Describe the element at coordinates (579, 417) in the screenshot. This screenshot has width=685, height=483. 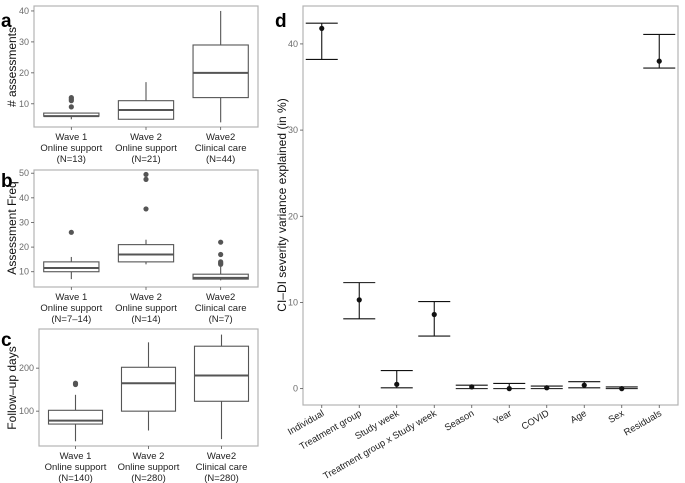
I see `x-tick-label: Age` at that location.